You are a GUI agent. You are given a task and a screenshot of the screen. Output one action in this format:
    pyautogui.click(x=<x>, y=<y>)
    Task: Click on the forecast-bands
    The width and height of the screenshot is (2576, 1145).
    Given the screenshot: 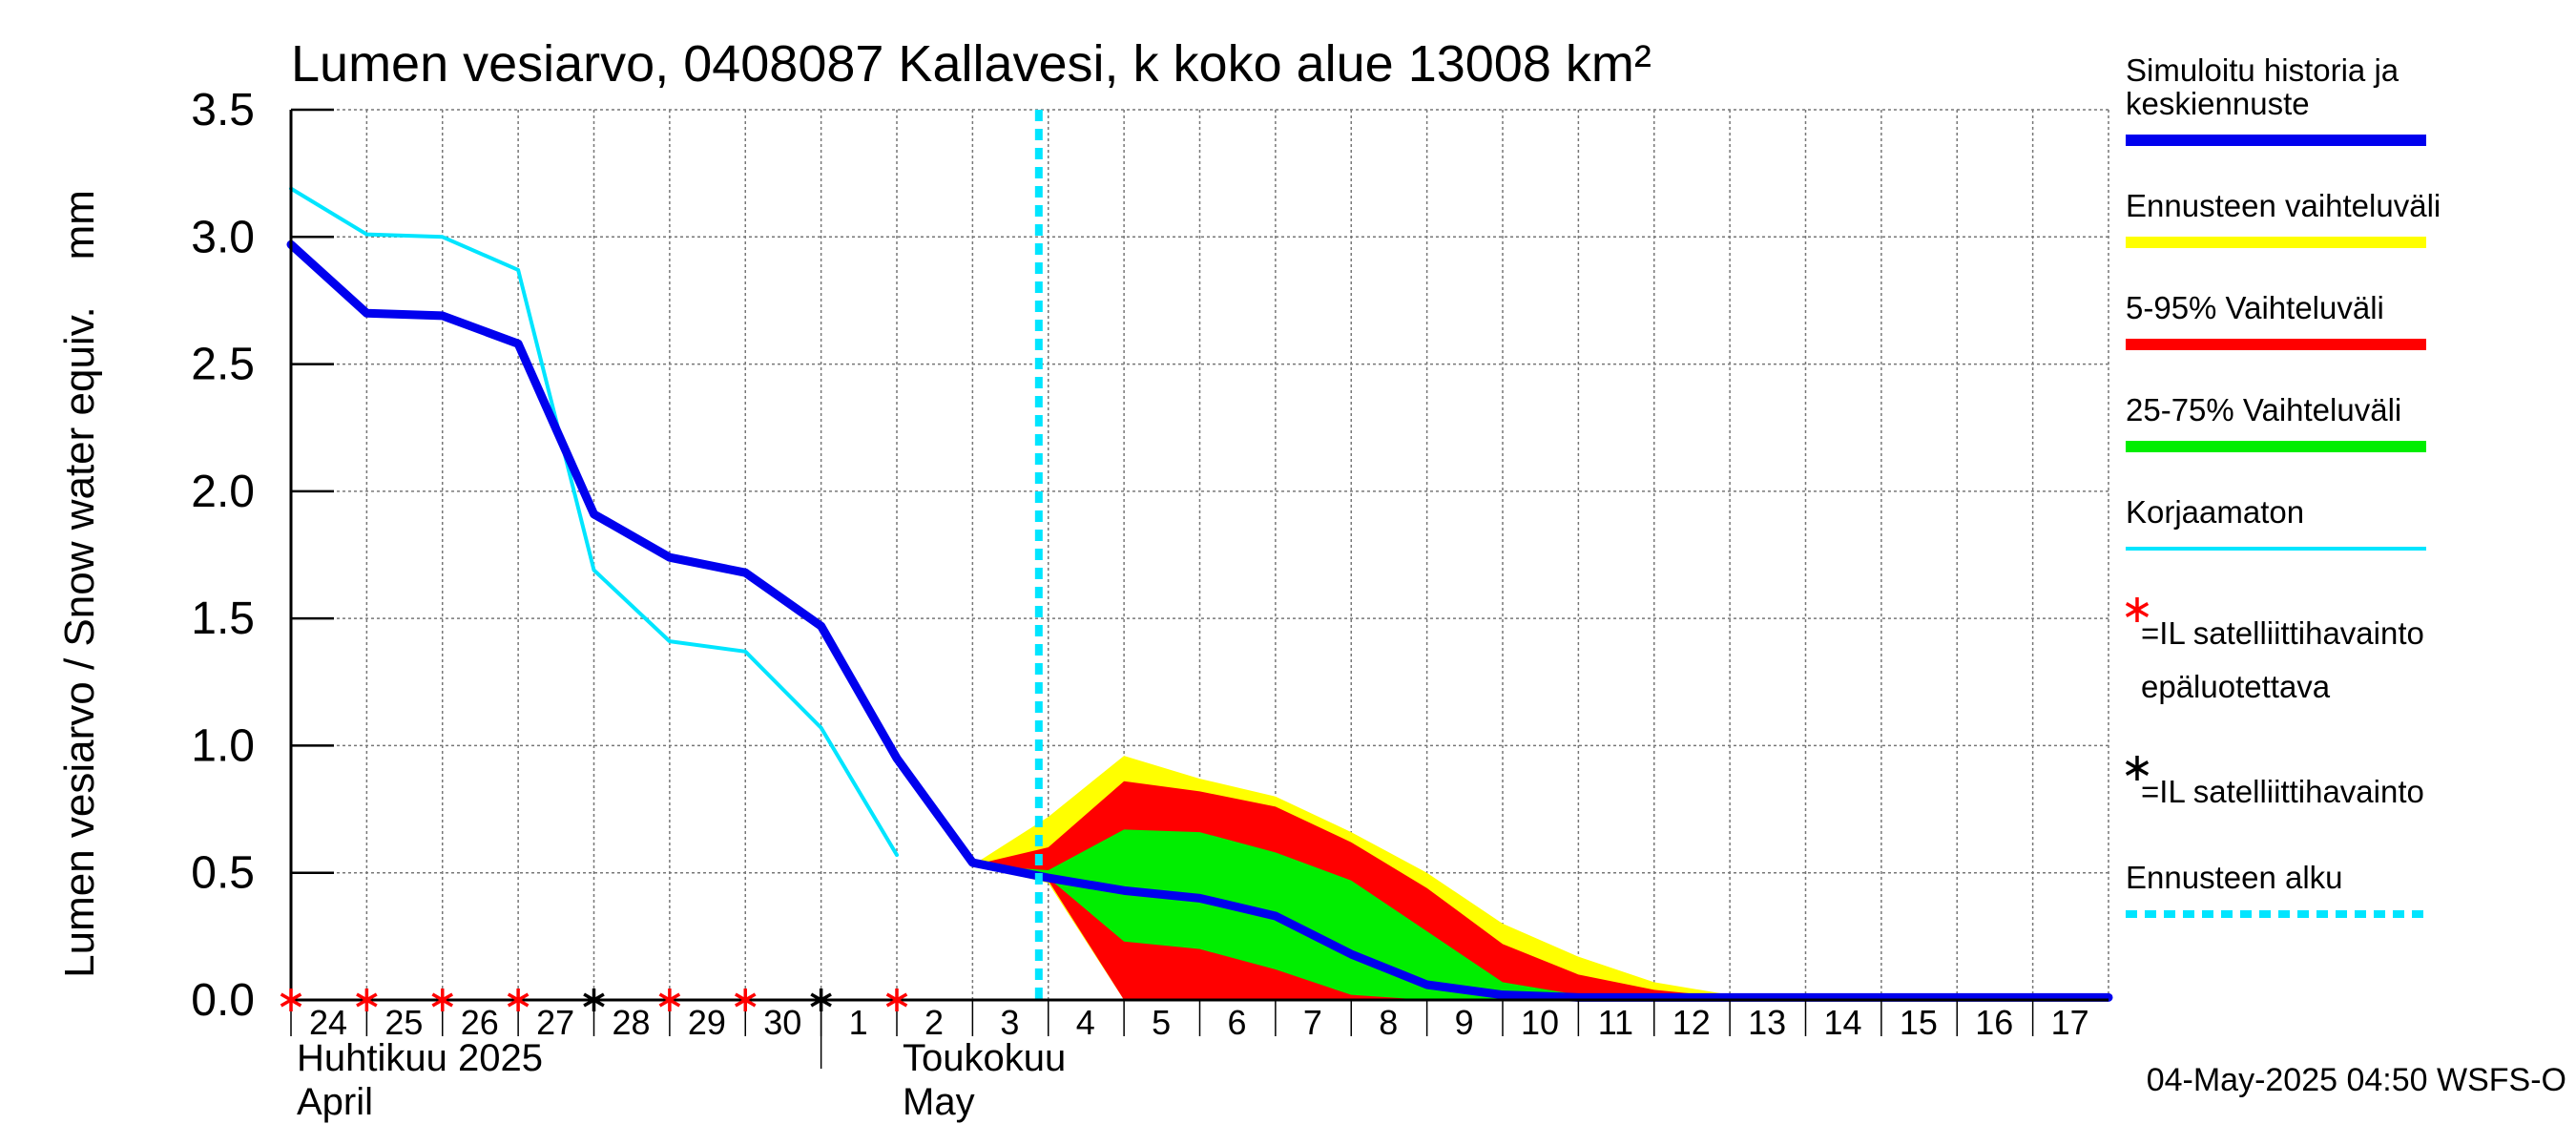 What is the action you would take?
    pyautogui.click(x=1540, y=878)
    